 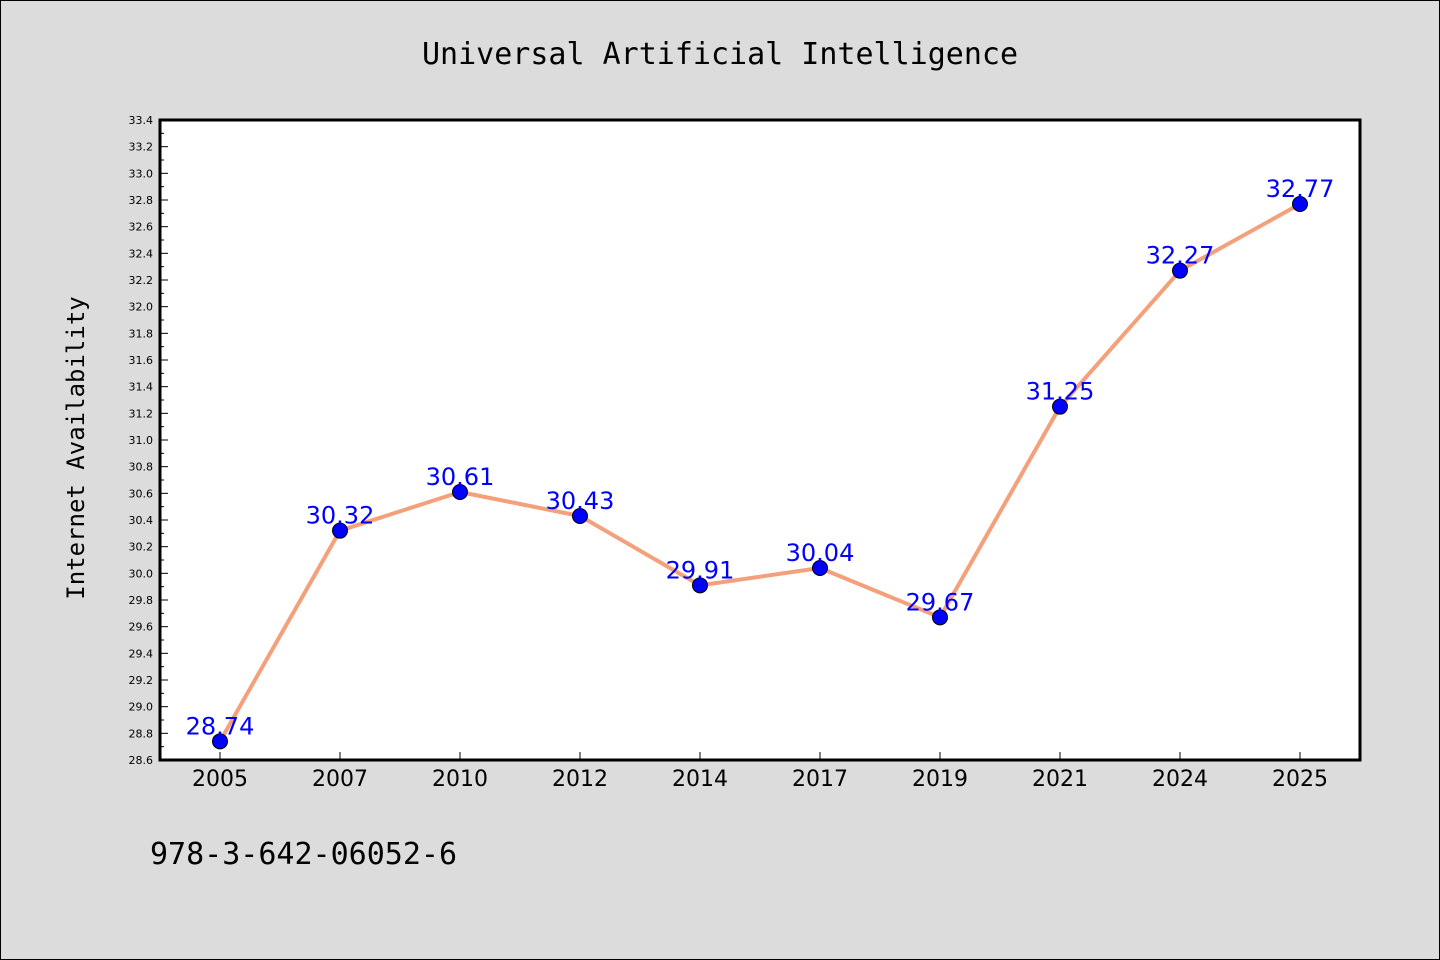 I want to click on y-tick-label: 30.6, so click(x=141, y=493).